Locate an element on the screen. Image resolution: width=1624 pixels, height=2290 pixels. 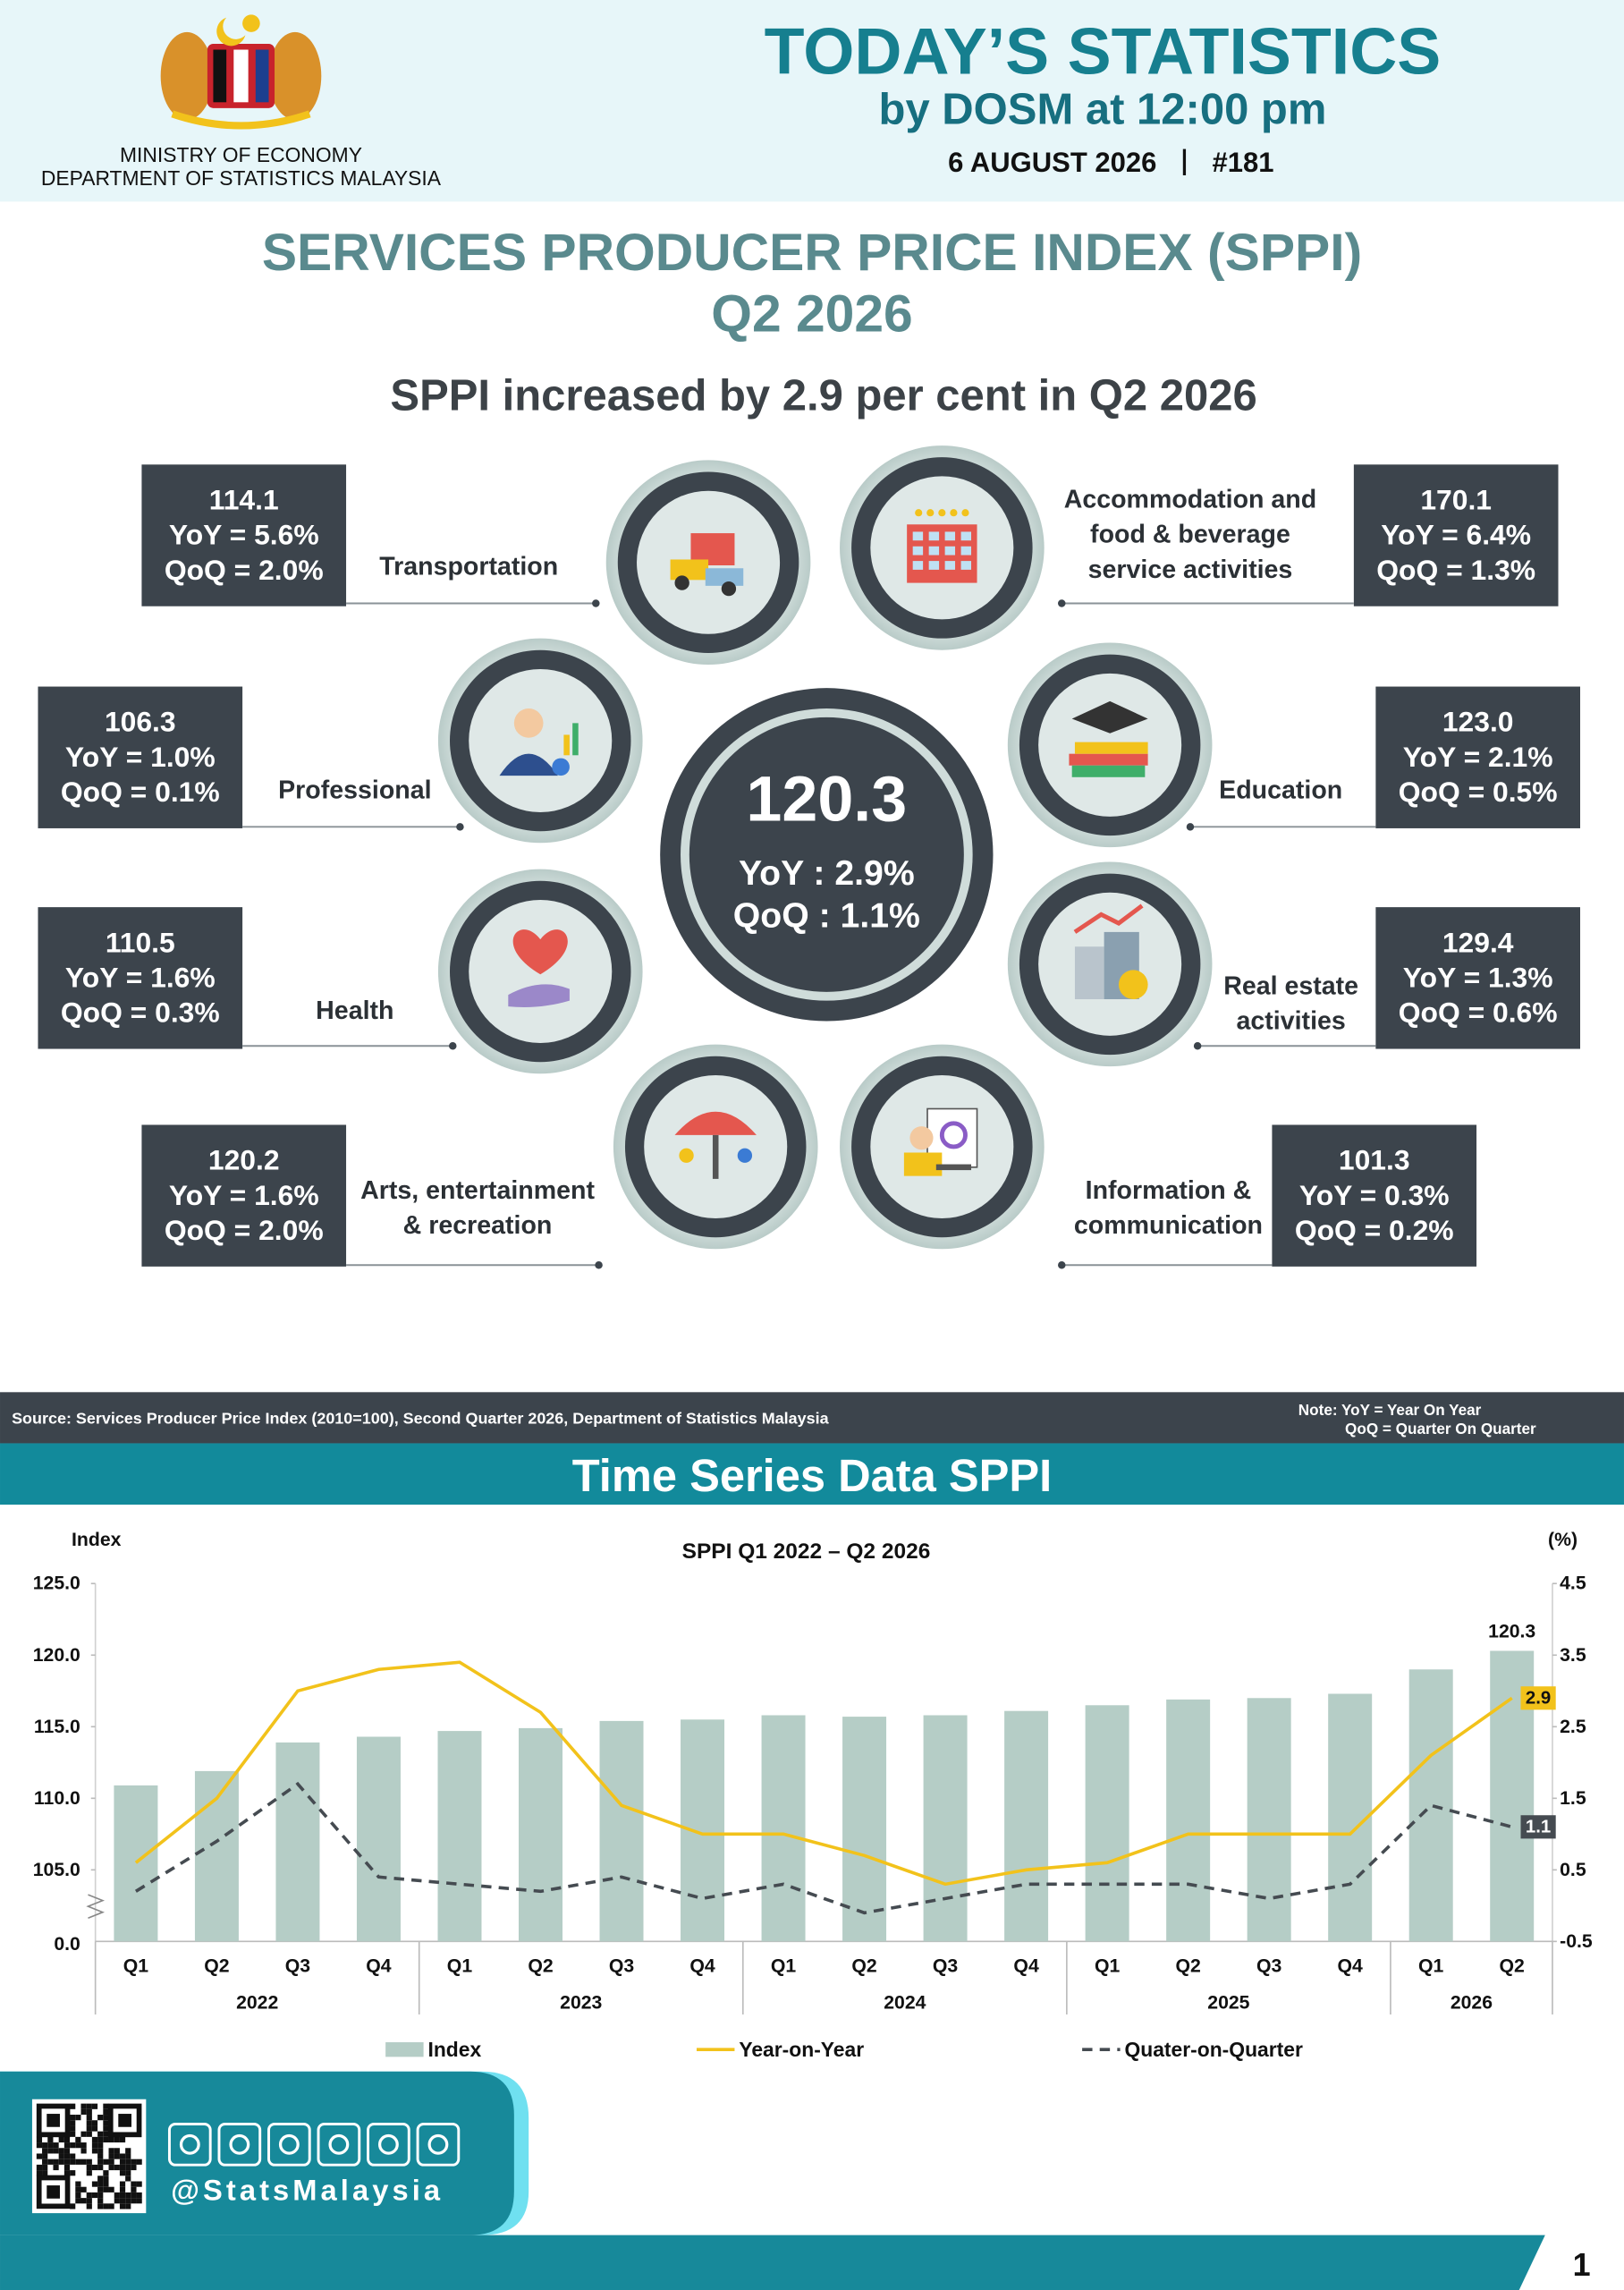
sector-index: 110.5 is located at coordinates (140, 942).